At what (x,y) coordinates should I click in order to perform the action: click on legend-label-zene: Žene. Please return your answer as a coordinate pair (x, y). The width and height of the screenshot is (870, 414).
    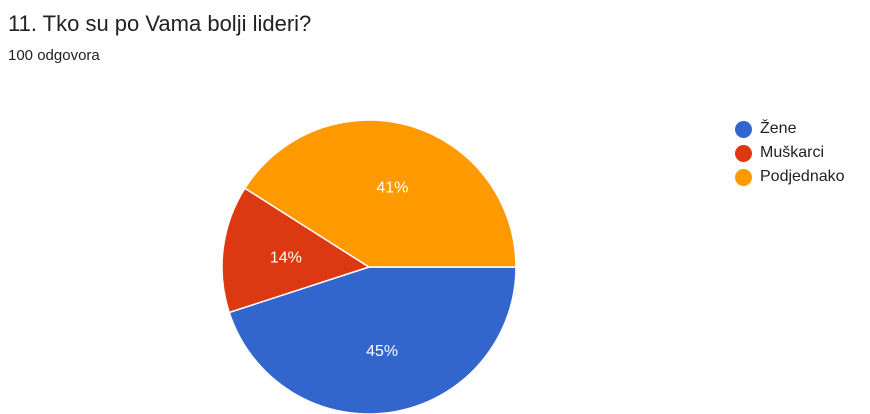
    Looking at the image, I should click on (778, 128).